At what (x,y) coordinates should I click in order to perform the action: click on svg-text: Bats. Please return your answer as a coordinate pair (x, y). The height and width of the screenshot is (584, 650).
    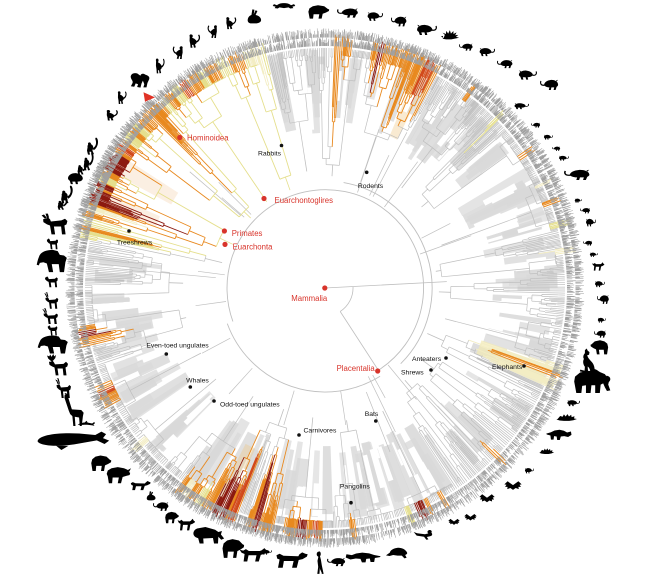
    Looking at the image, I should click on (372, 414).